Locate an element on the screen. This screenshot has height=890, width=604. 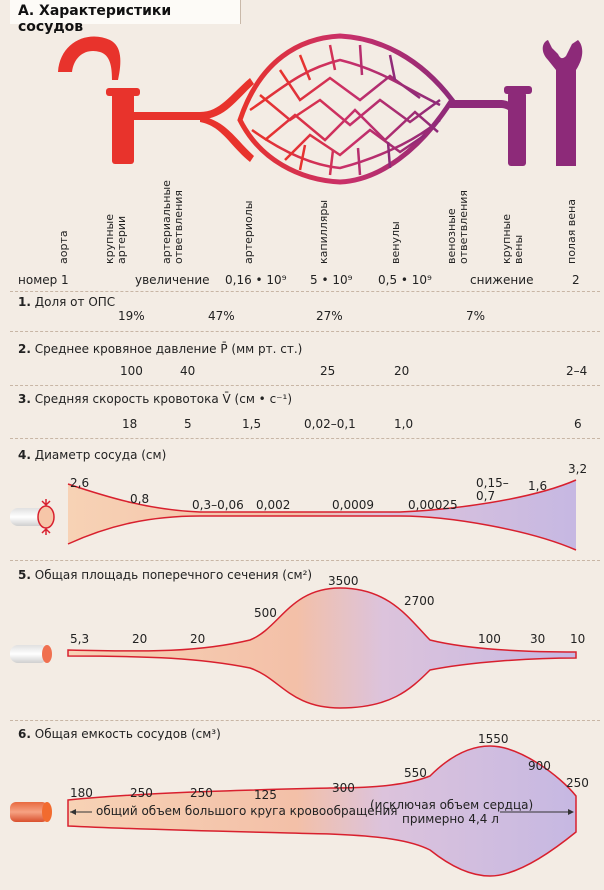
vein-branch is located at coordinates (485, 109).